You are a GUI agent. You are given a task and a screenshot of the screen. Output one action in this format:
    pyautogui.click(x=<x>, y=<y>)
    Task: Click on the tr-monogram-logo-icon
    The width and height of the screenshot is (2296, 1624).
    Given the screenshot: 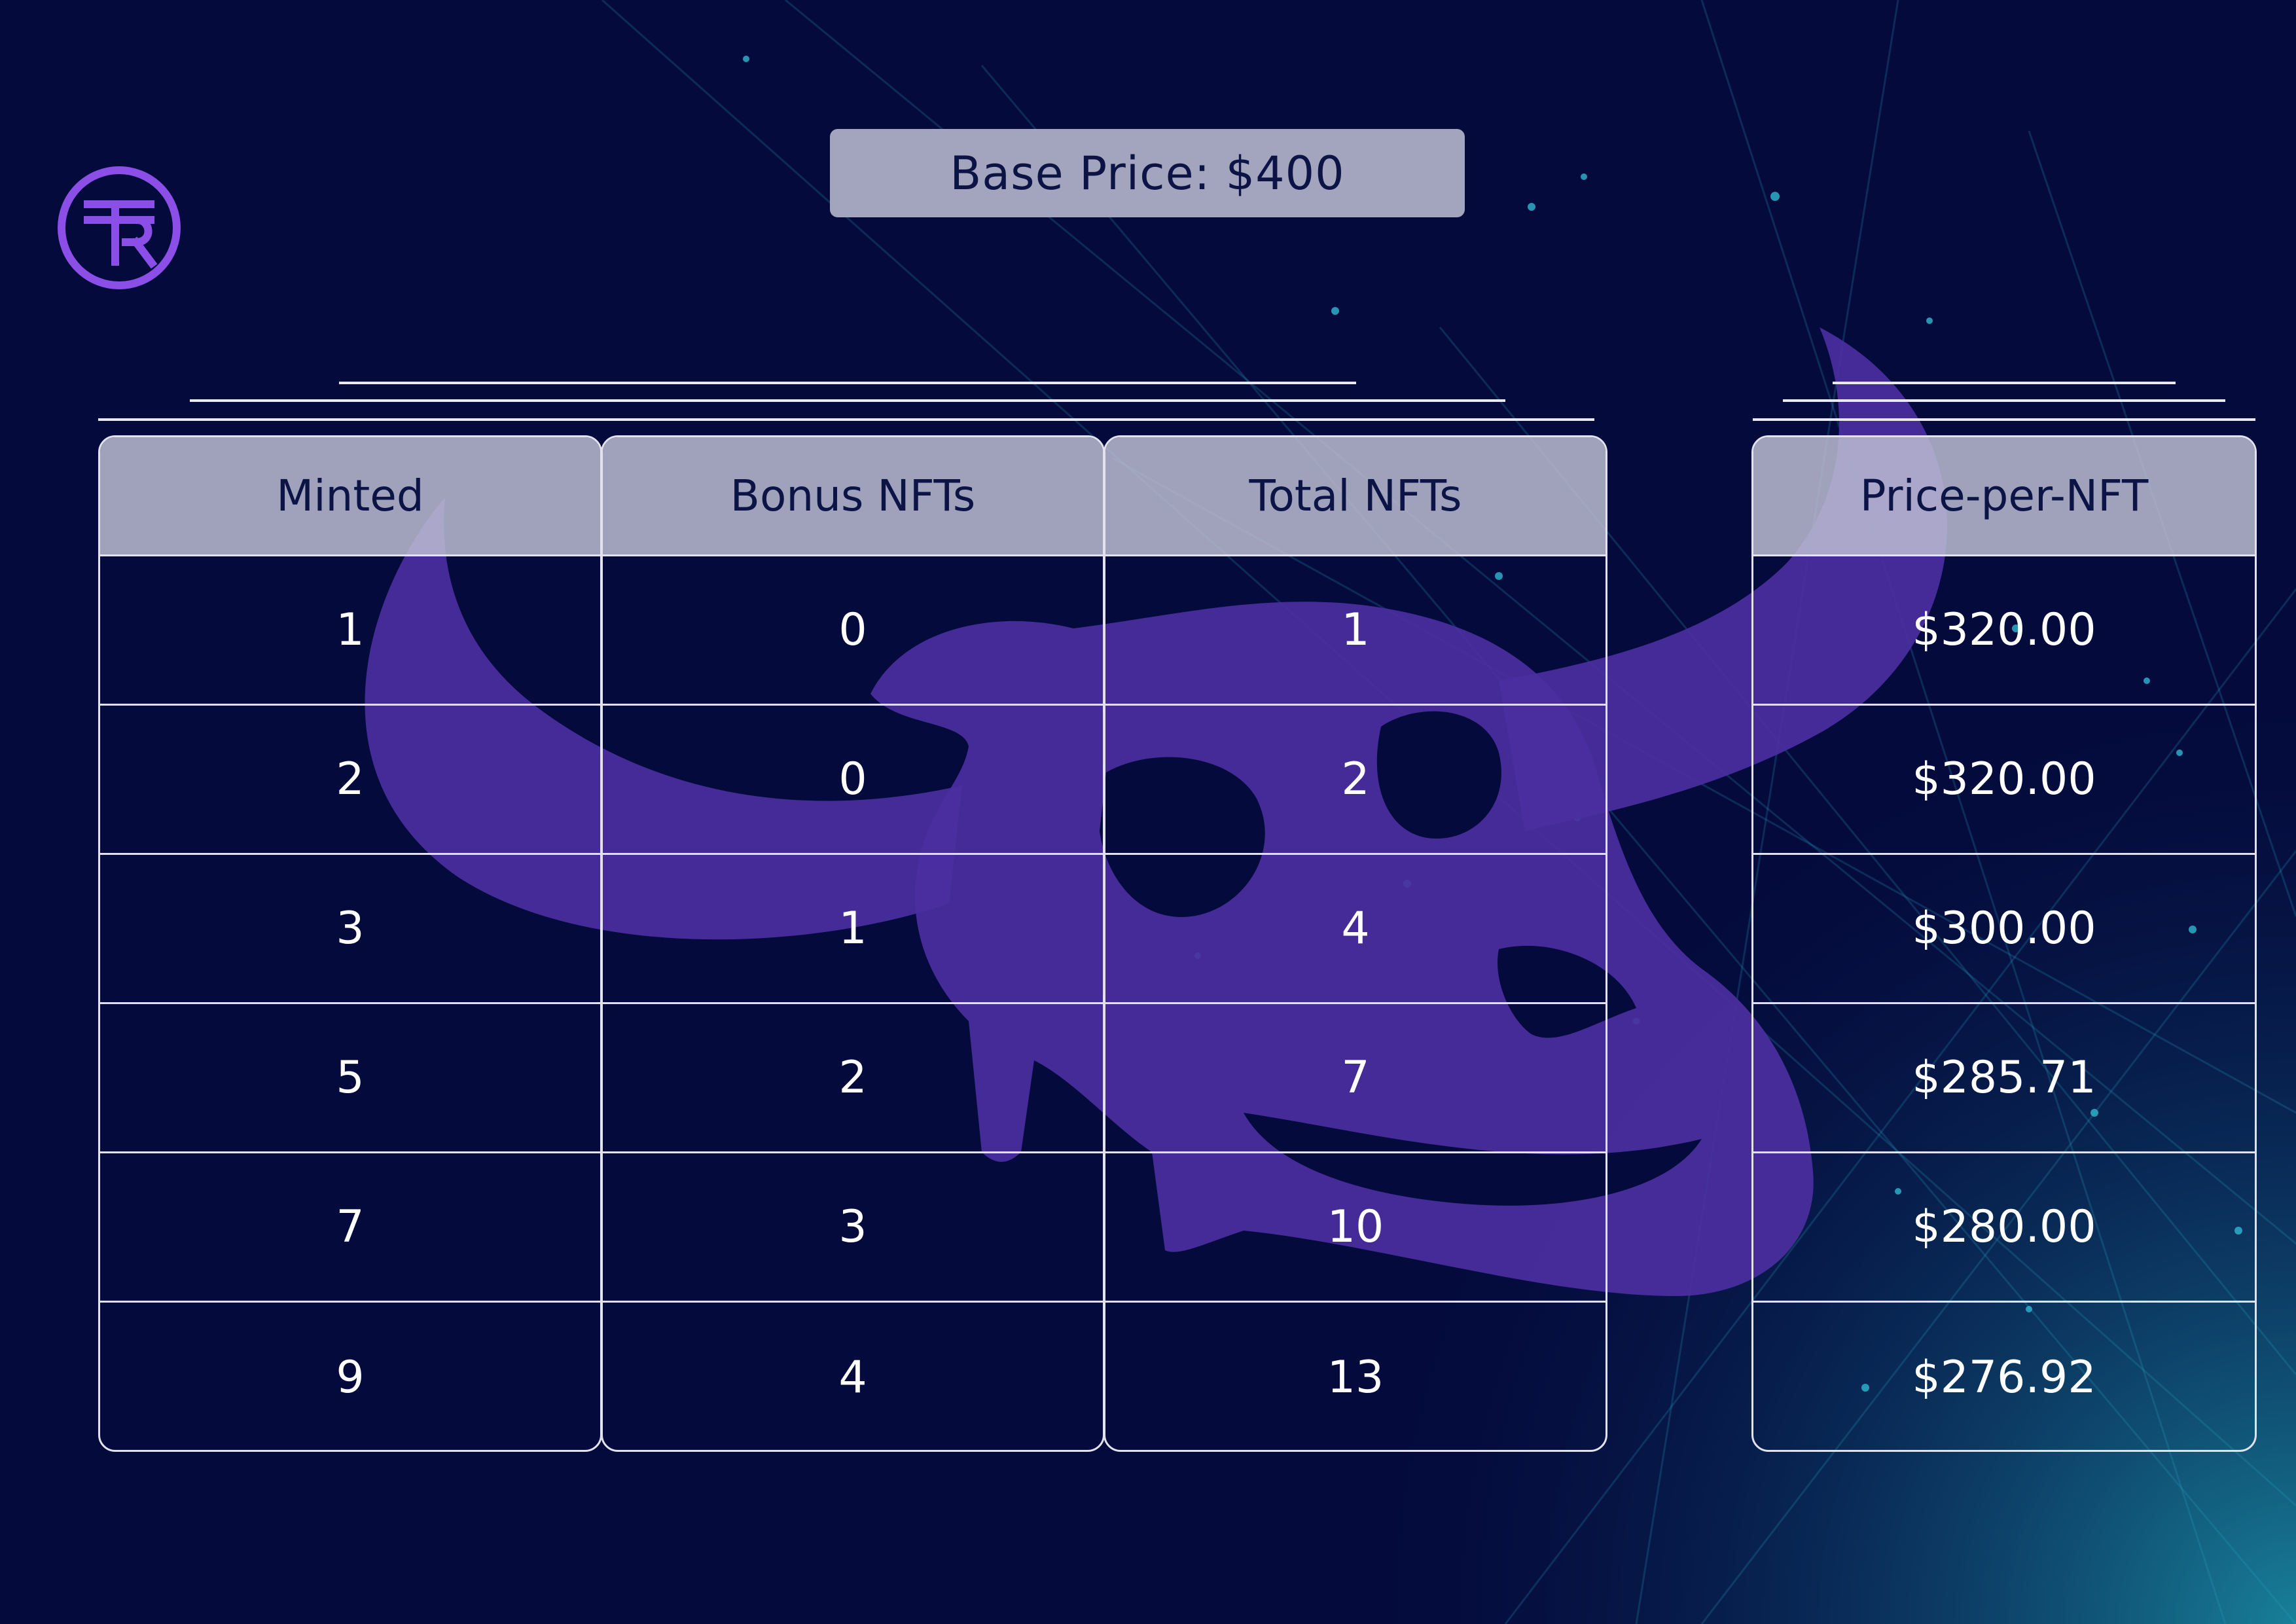 What is the action you would take?
    pyautogui.click(x=119, y=227)
    